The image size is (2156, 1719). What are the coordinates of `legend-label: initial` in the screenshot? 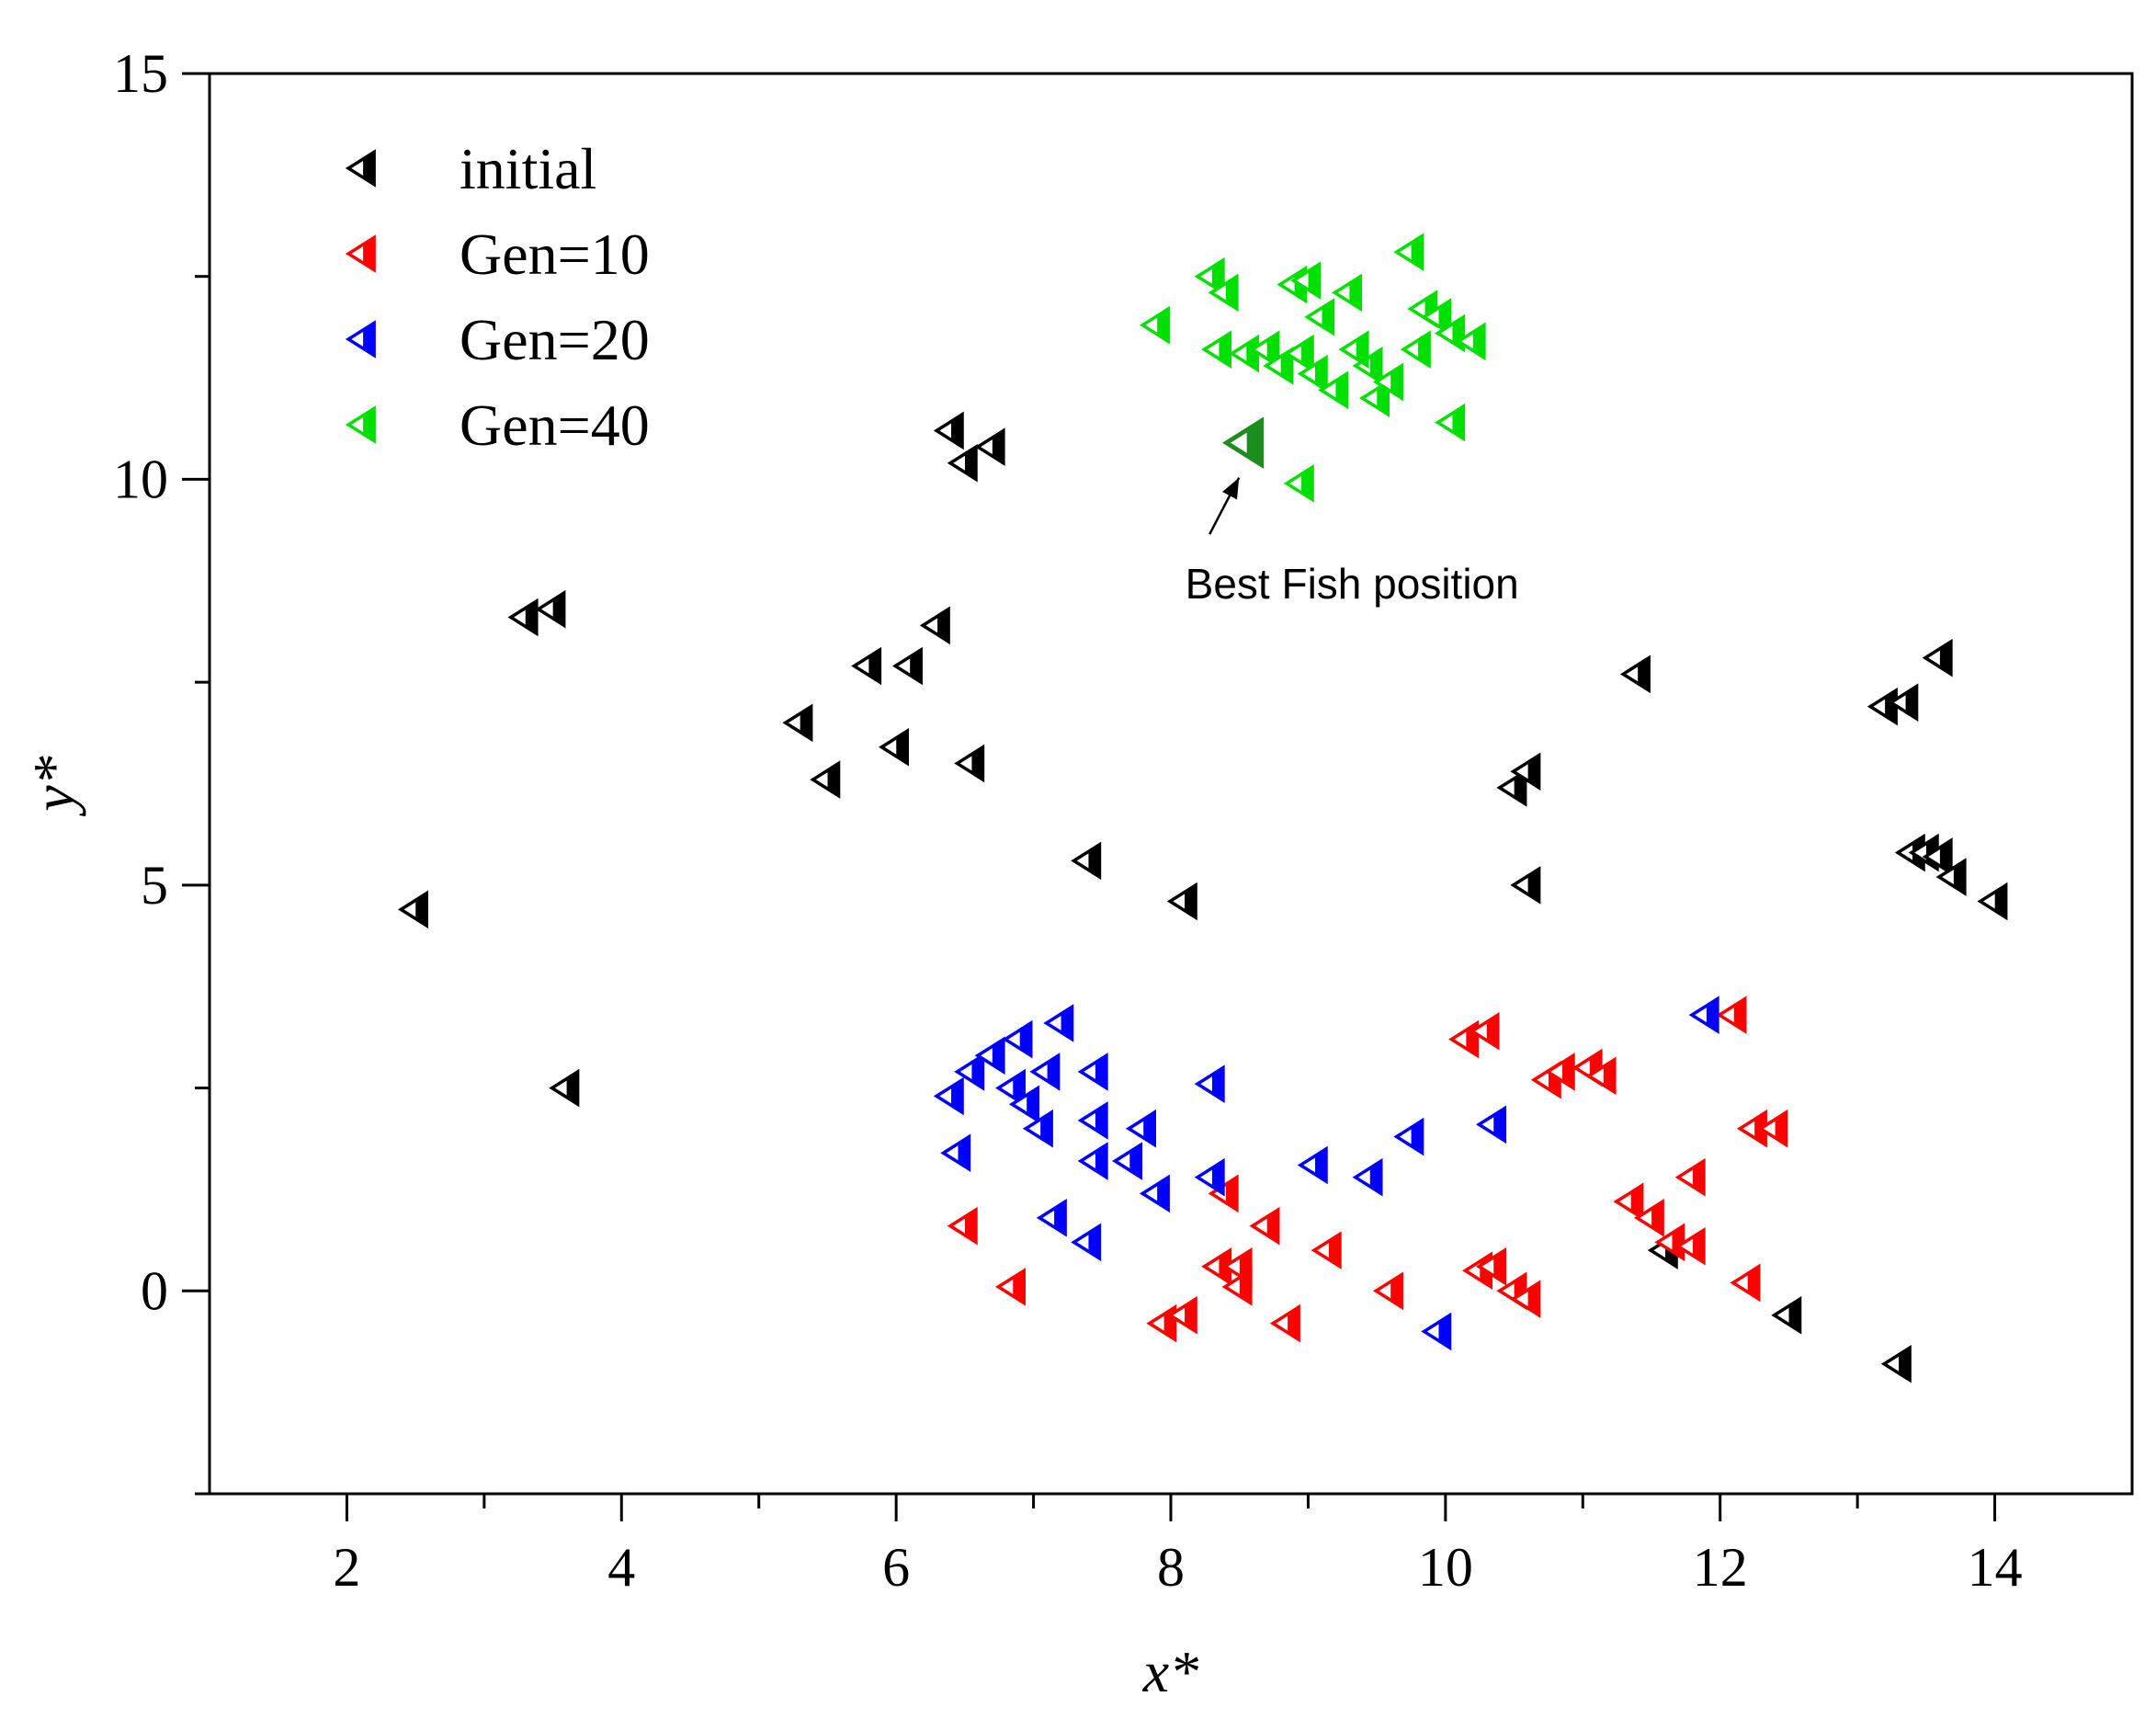 It's located at (528, 168).